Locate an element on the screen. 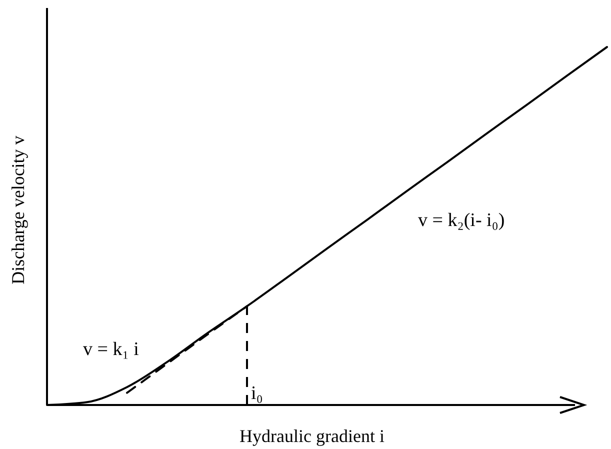 The image size is (611, 449). x-axis-title: Hydraulic gradient i is located at coordinates (312, 436).